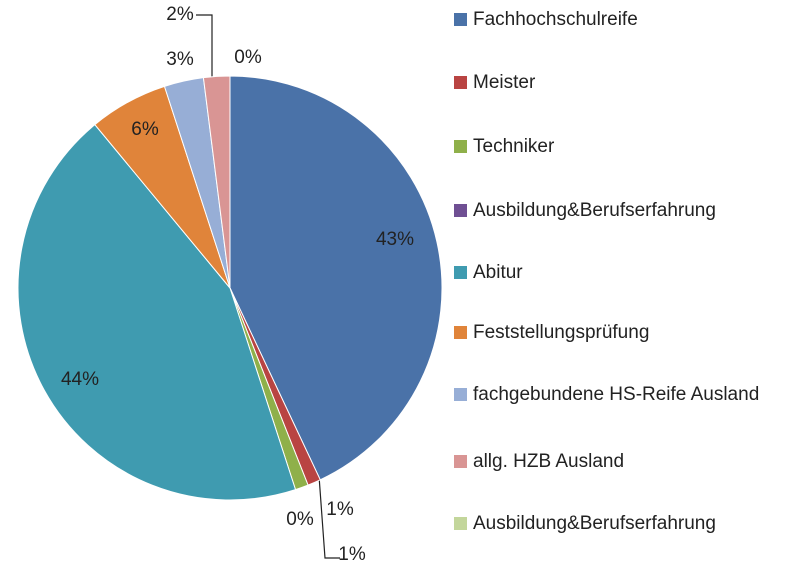 The width and height of the screenshot is (794, 564). Describe the element at coordinates (498, 272) in the screenshot. I see `legend-label: Abitur` at that location.